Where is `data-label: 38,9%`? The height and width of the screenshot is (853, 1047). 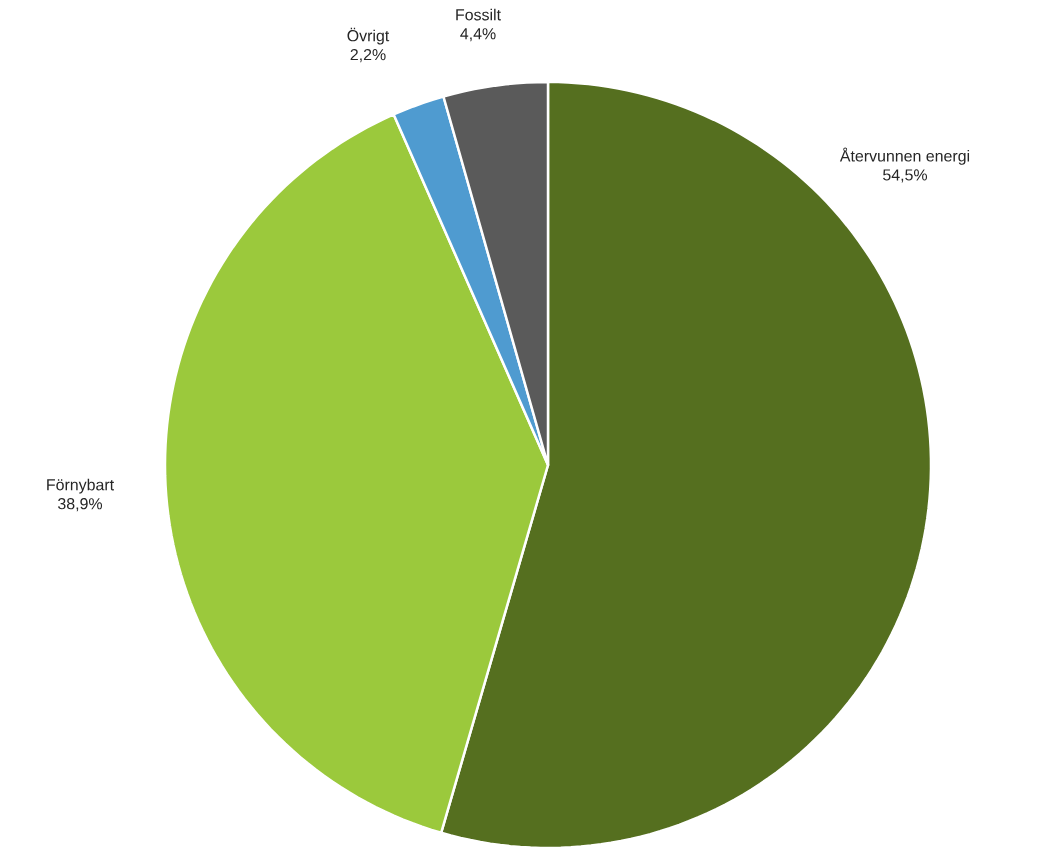 data-label: 38,9% is located at coordinates (80, 505).